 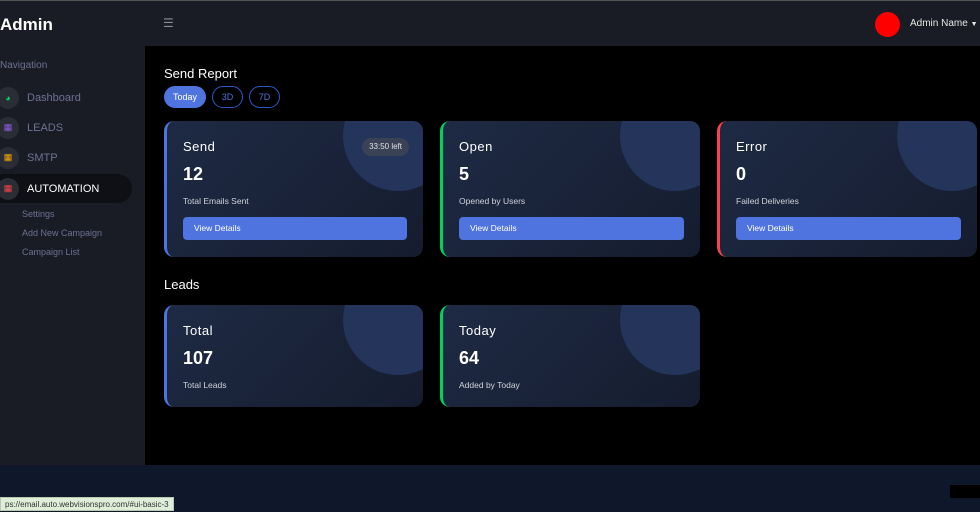 I want to click on card-title: Send, so click(x=199, y=146).